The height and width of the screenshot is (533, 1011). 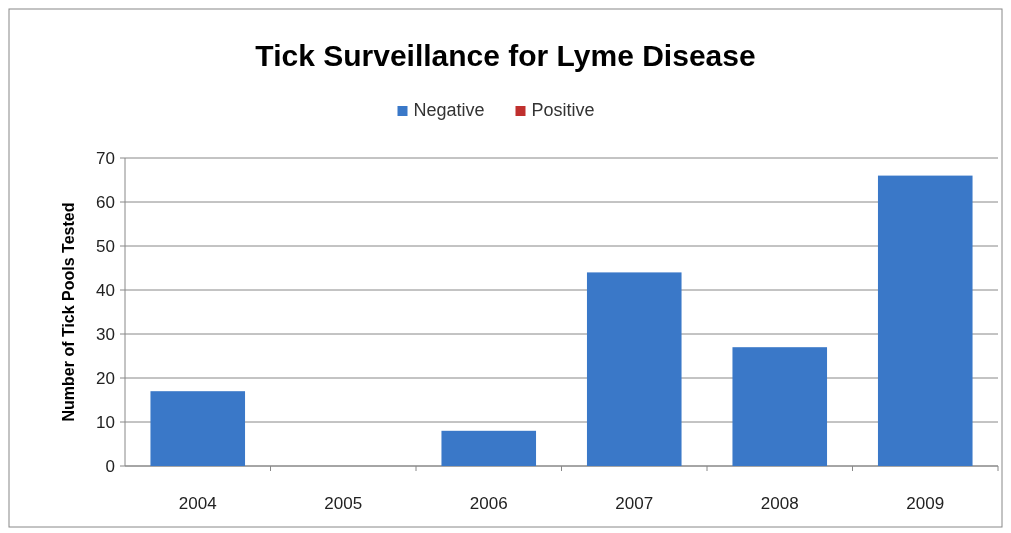 What do you see at coordinates (105, 202) in the screenshot?
I see `y-tick-label: 60` at bounding box center [105, 202].